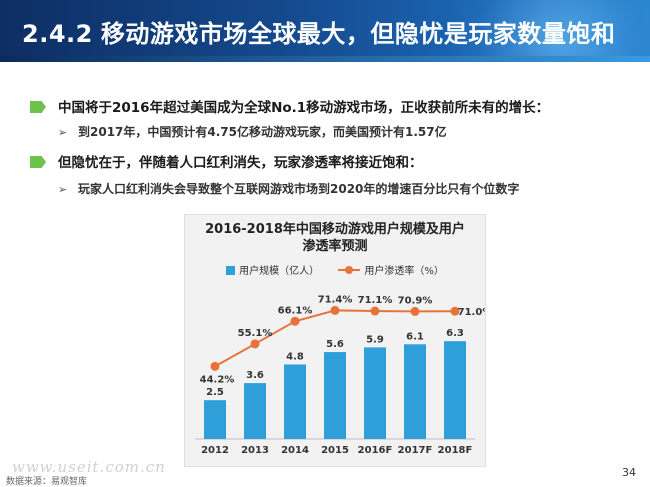 The width and height of the screenshot is (650, 487). Describe the element at coordinates (215, 450) in the screenshot. I see `x-tick-label: 2012` at that location.